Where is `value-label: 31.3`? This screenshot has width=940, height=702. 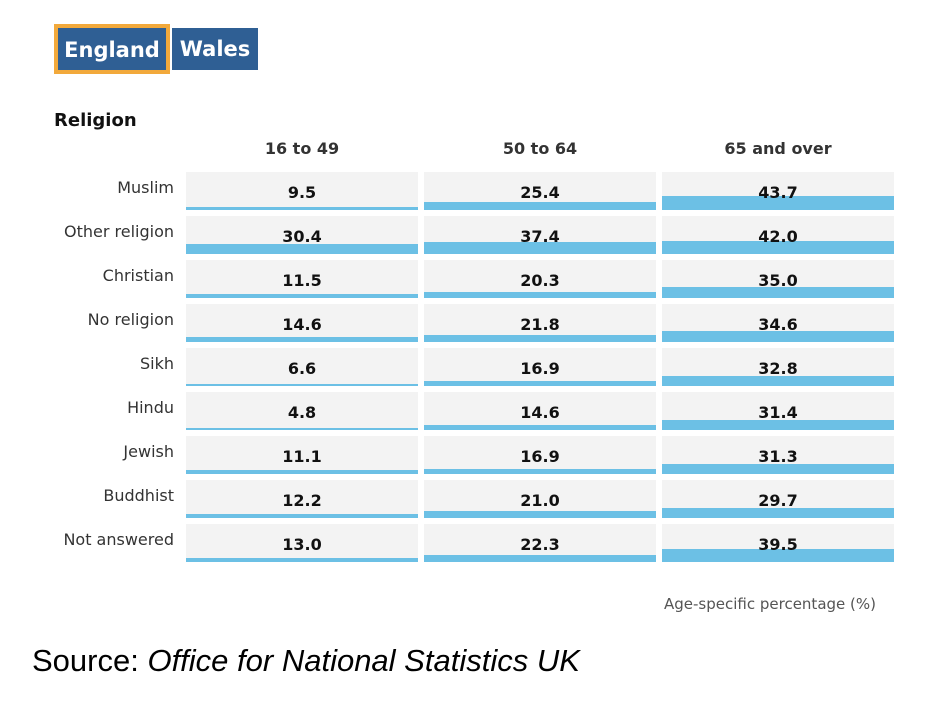
value-label: 31.3 is located at coordinates (778, 456).